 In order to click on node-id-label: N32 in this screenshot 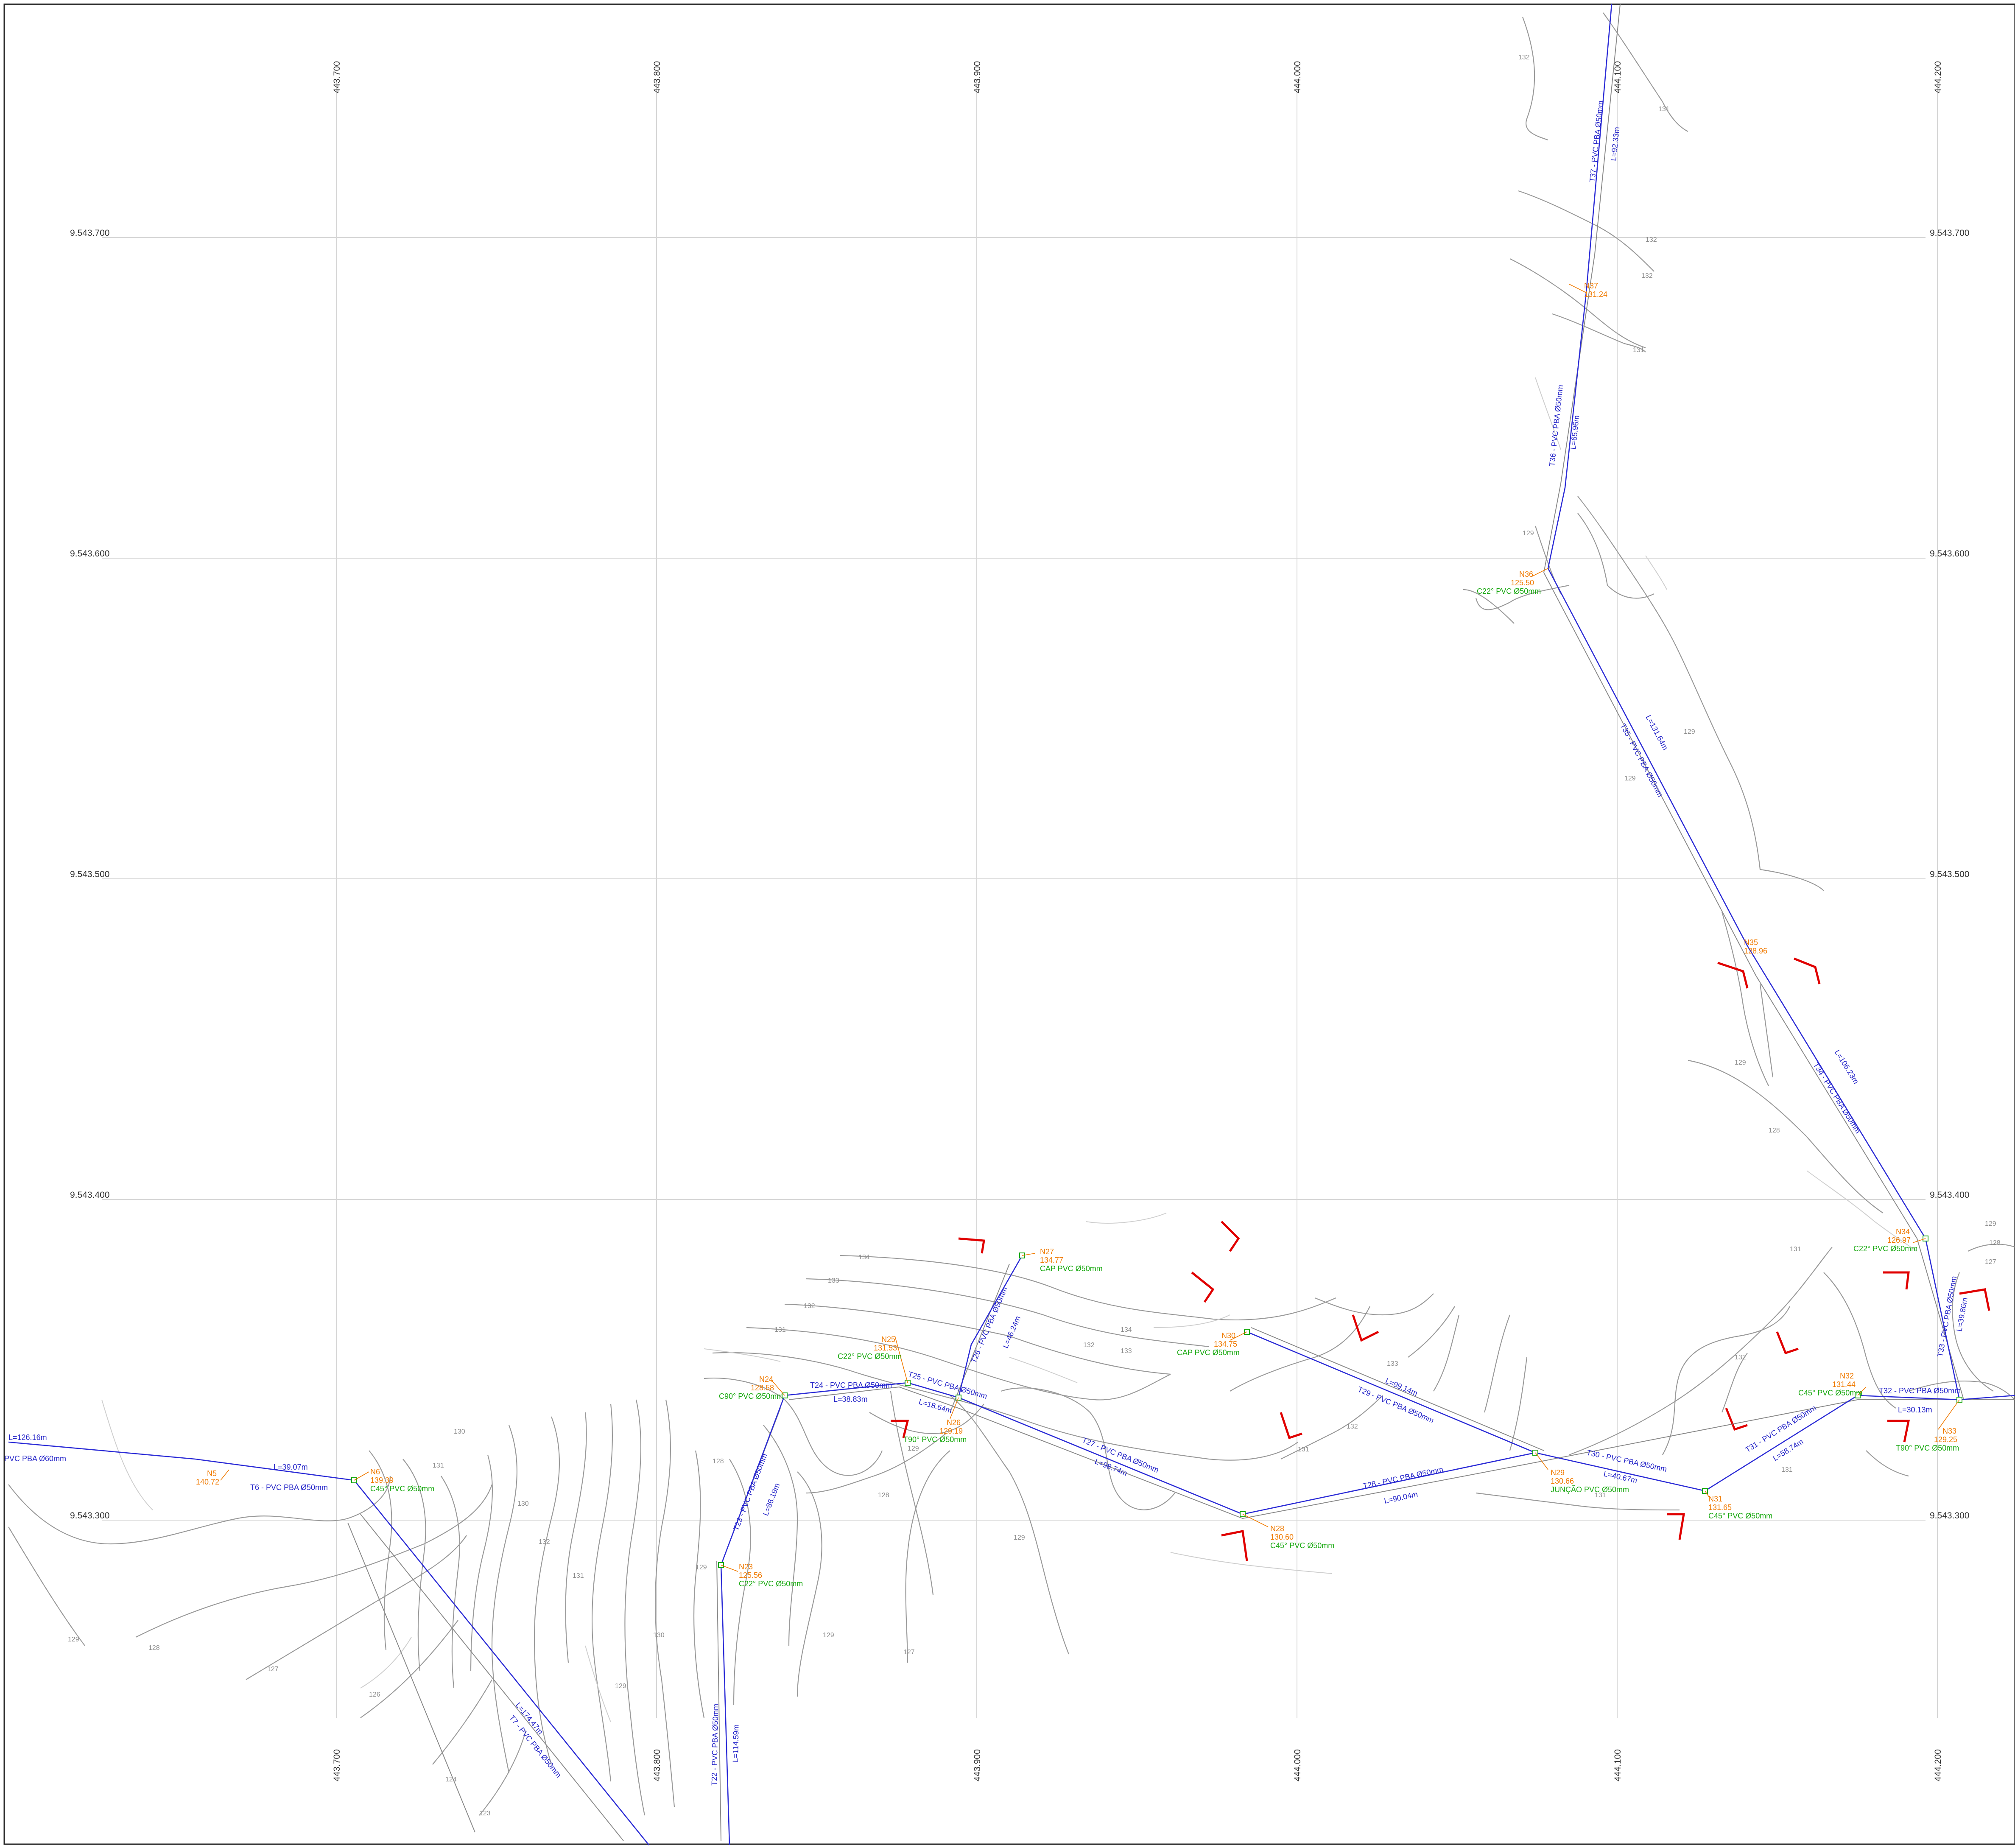, I will do `click(1847, 1376)`.